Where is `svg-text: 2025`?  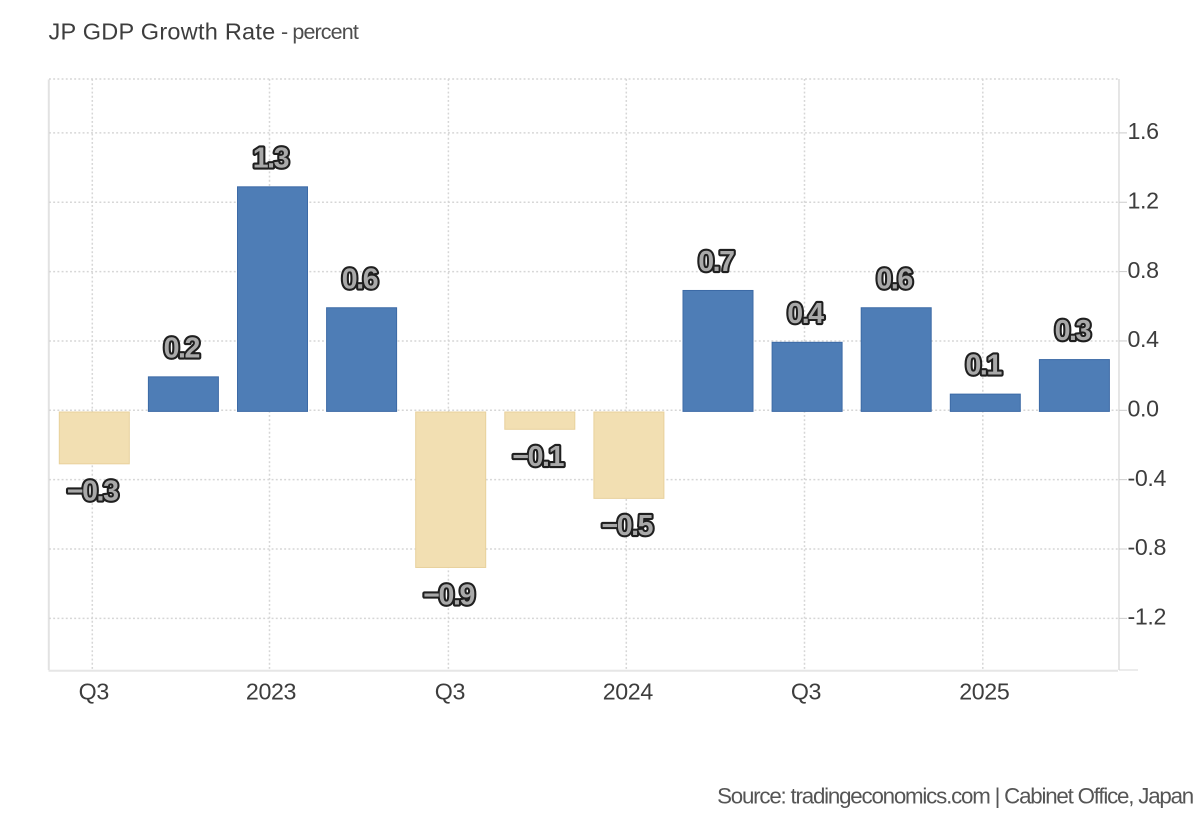 svg-text: 2025 is located at coordinates (984, 691).